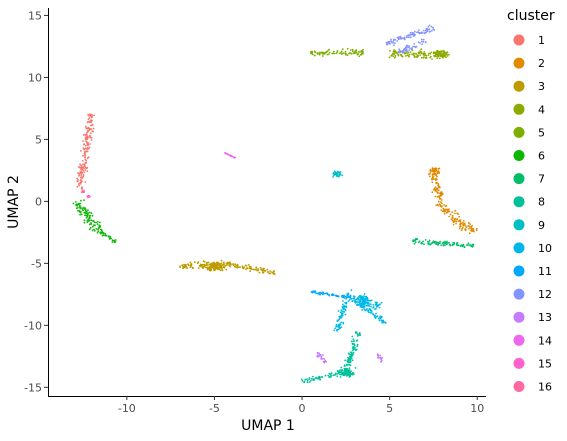  Describe the element at coordinates (529, 40) in the screenshot. I see `legend-item: 1` at that location.